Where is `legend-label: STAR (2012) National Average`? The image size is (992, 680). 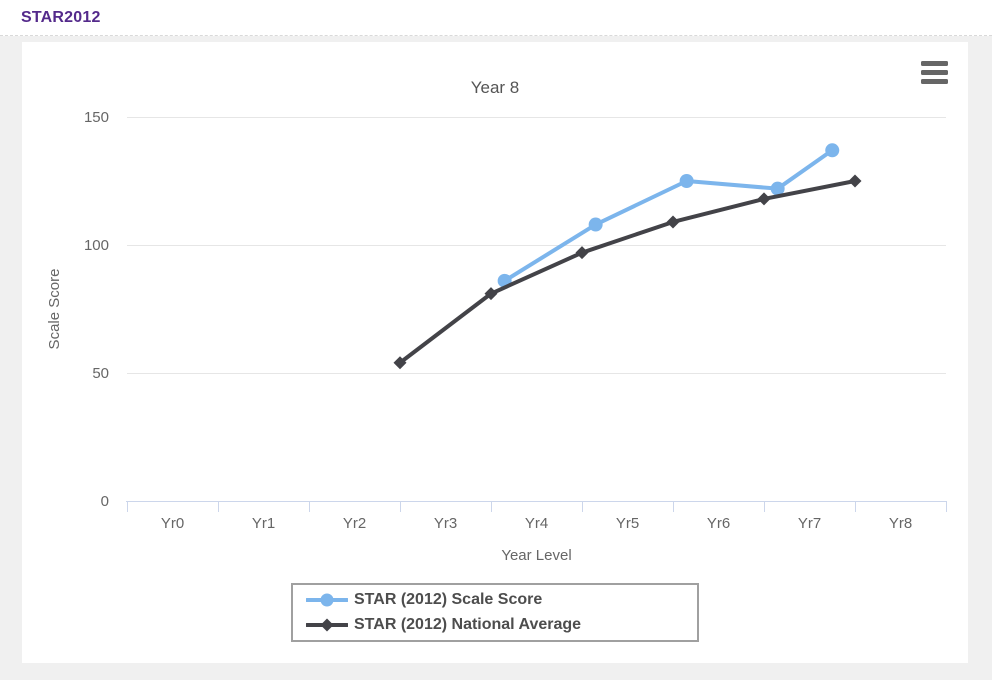 legend-label: STAR (2012) National Average is located at coordinates (468, 624).